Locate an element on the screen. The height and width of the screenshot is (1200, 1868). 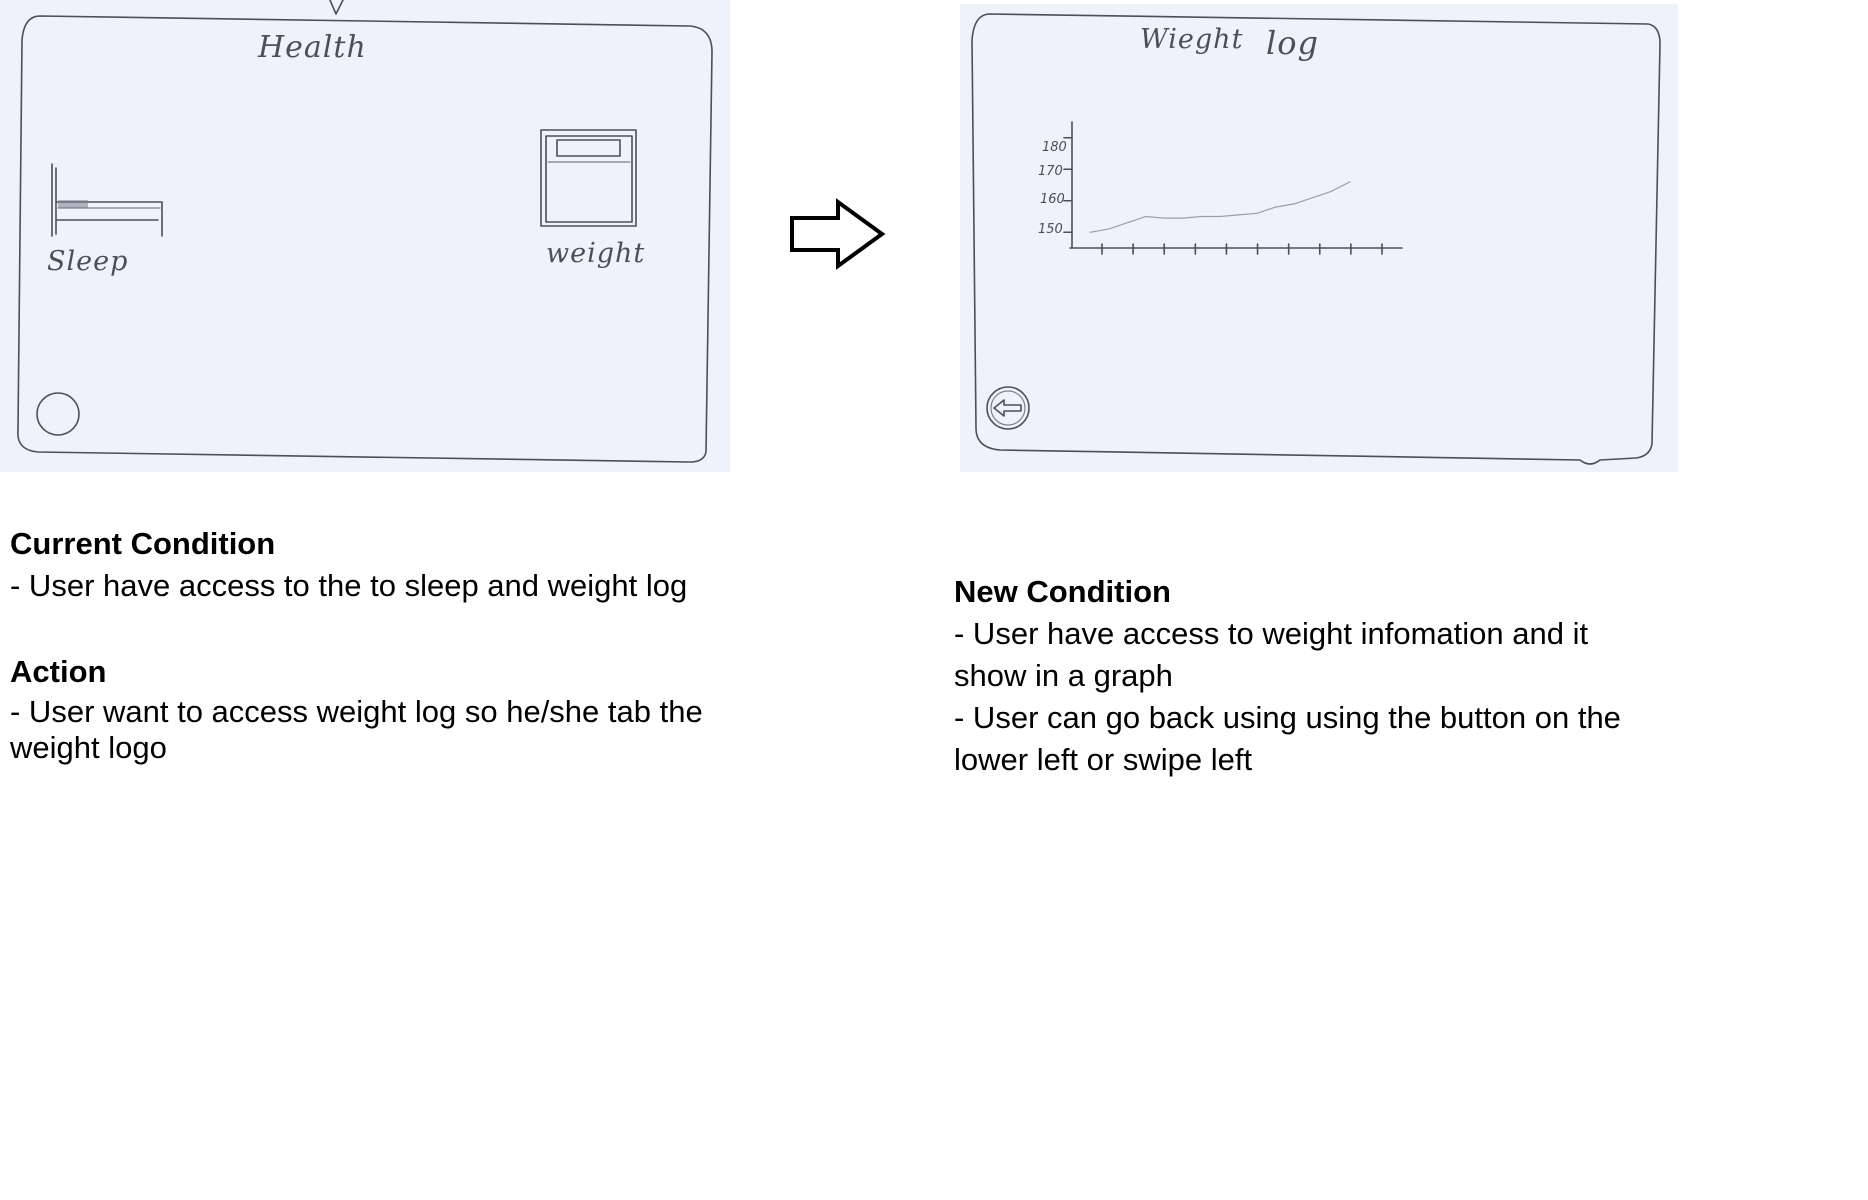
y-tick-label: 150 is located at coordinates (1050, 229).